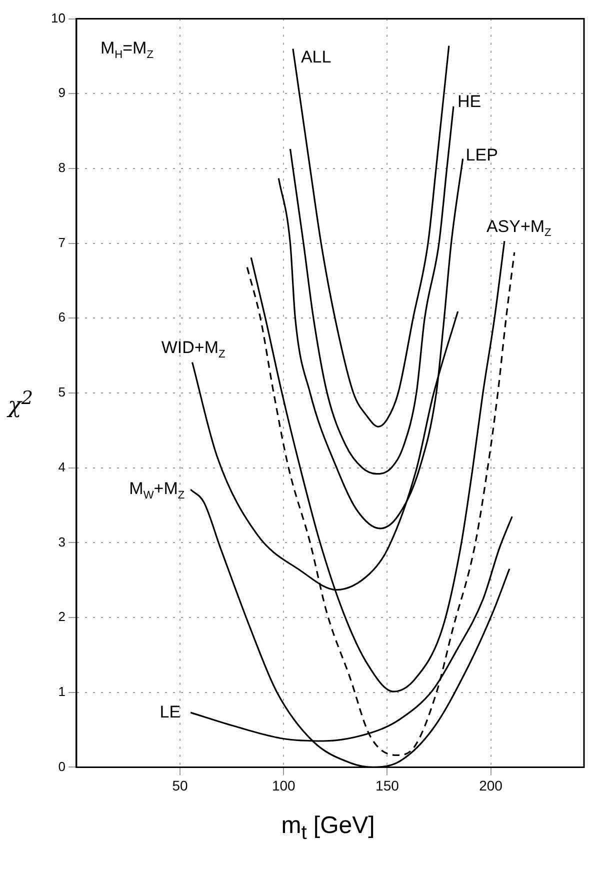  Describe the element at coordinates (62, 616) in the screenshot. I see `y-tick-label: 2` at that location.